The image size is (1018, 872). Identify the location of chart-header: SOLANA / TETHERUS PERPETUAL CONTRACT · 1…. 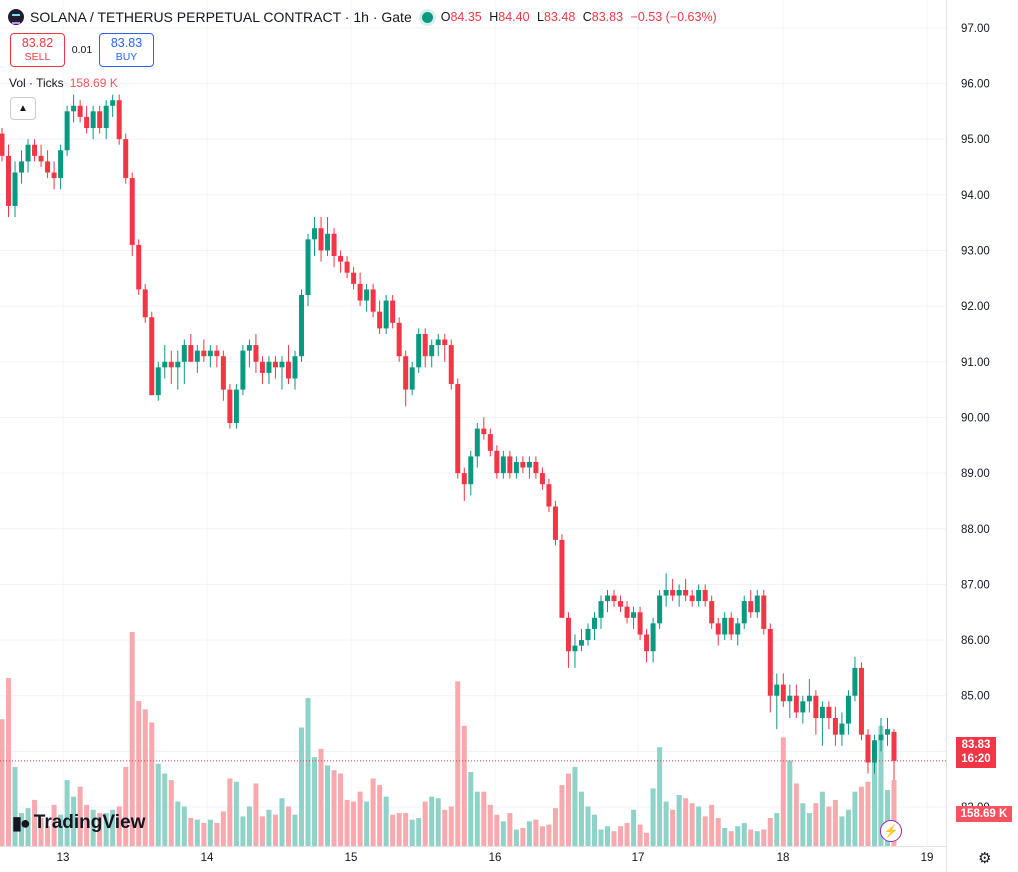
(364, 17).